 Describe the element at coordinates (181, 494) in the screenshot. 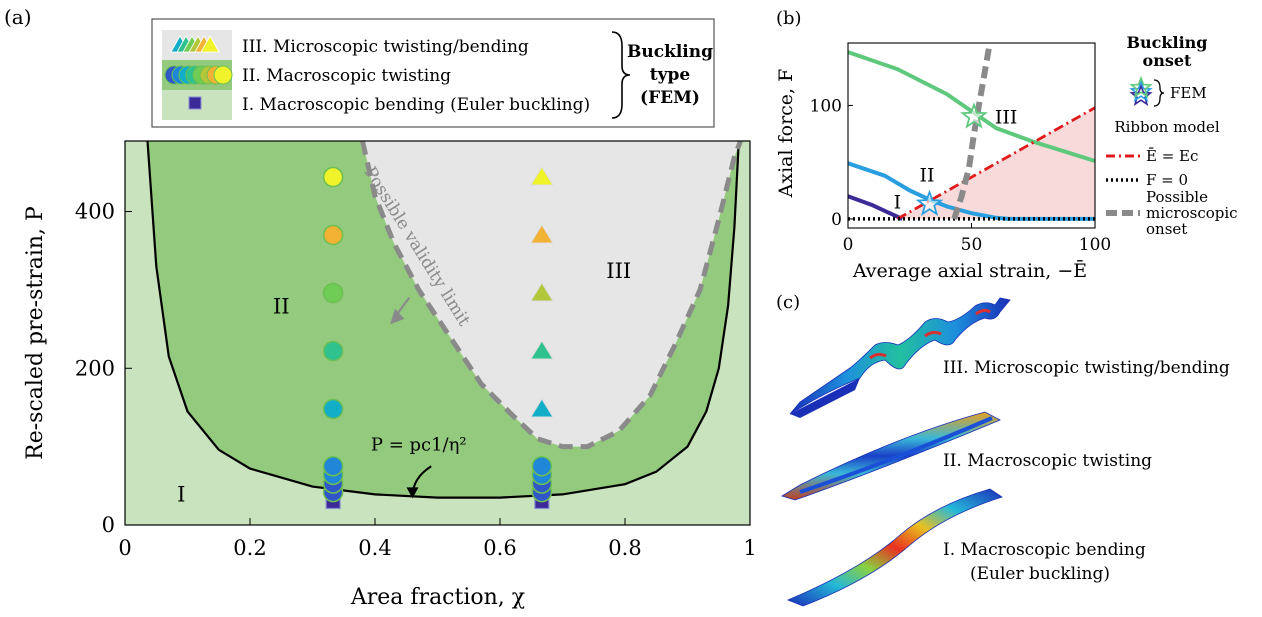

I see `region-label: I` at that location.